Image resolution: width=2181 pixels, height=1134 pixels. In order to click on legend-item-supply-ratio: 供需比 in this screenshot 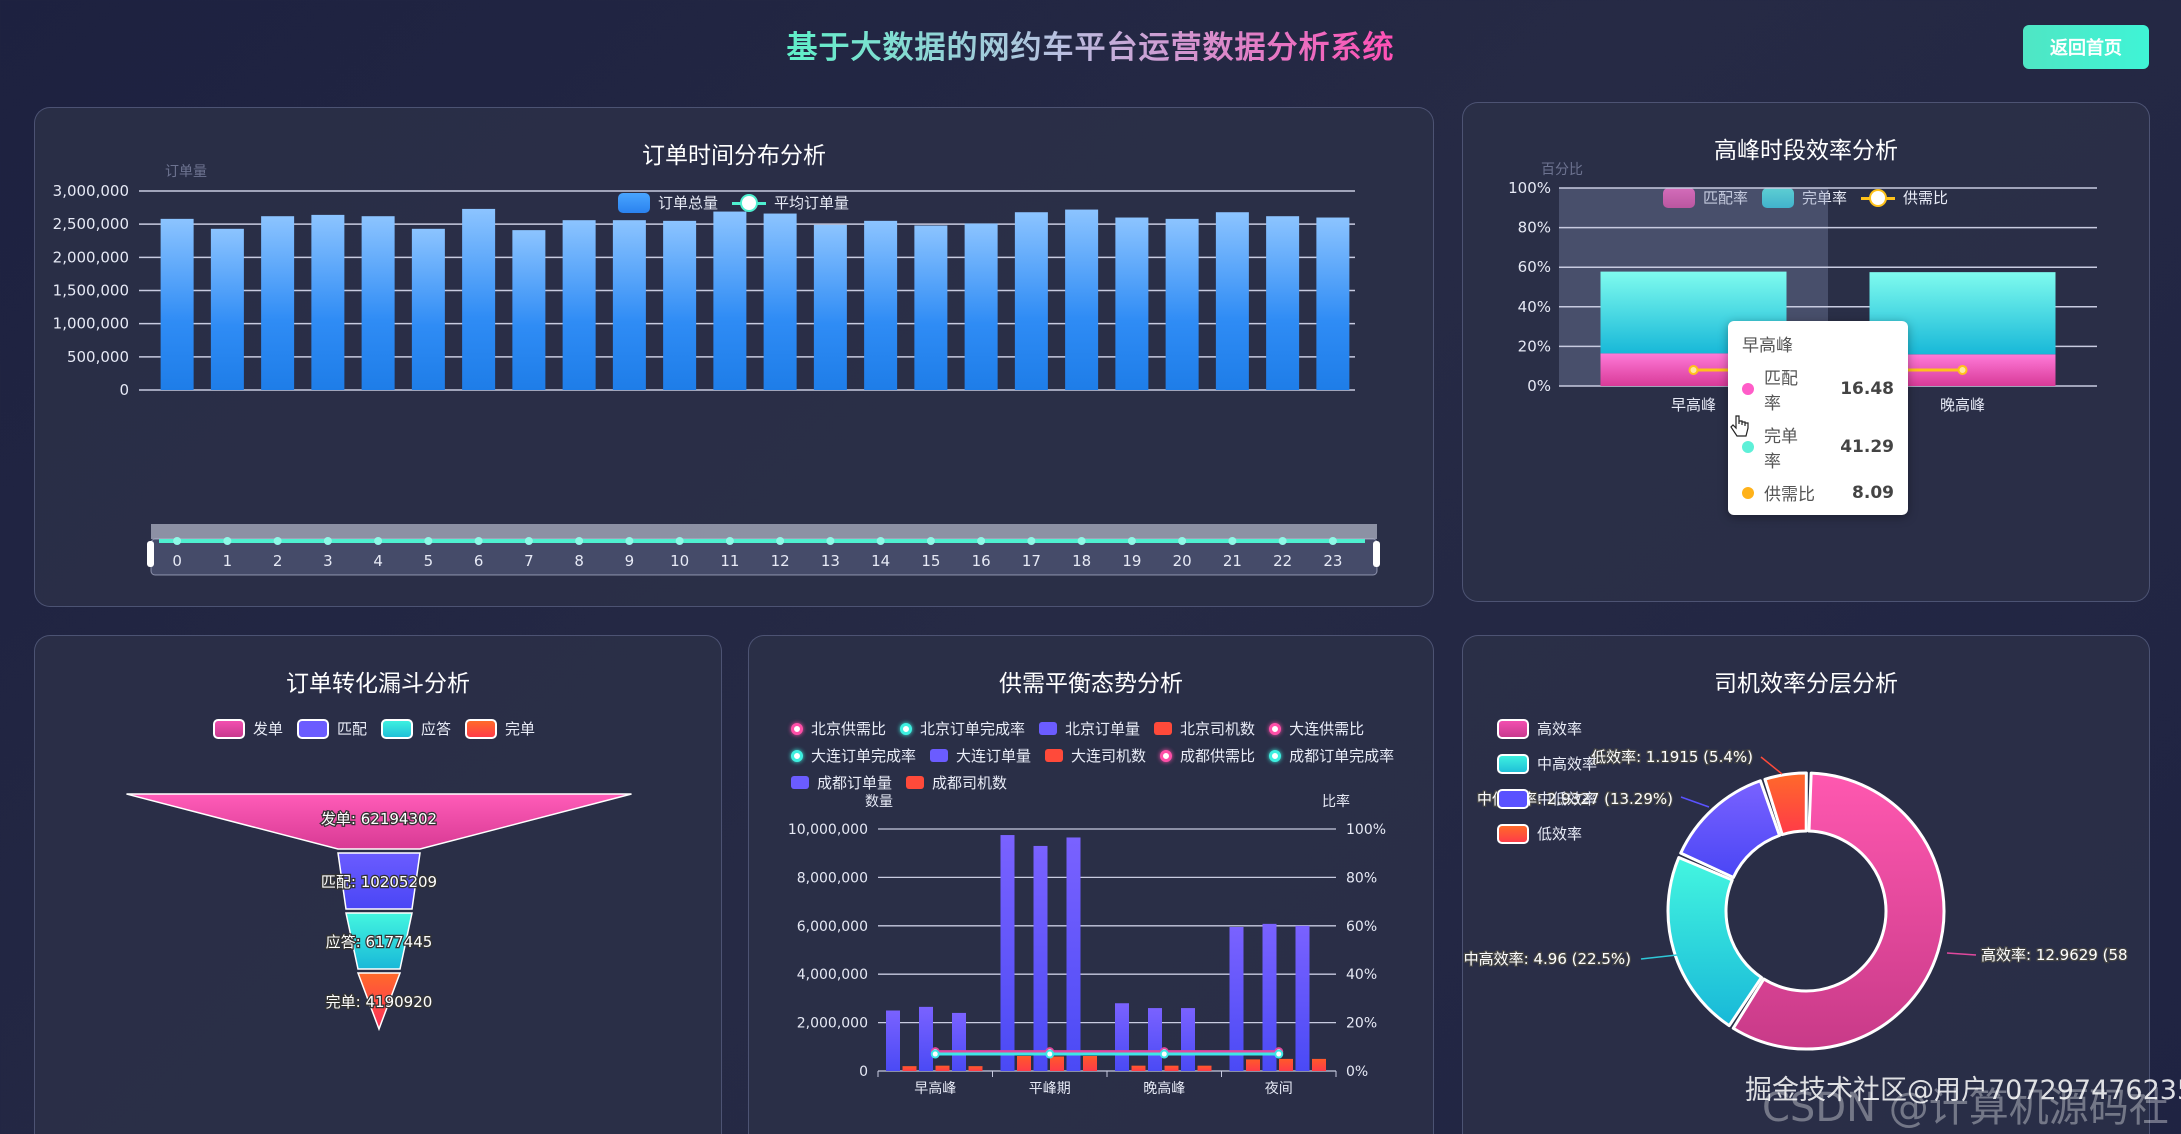, I will do `click(1904, 197)`.